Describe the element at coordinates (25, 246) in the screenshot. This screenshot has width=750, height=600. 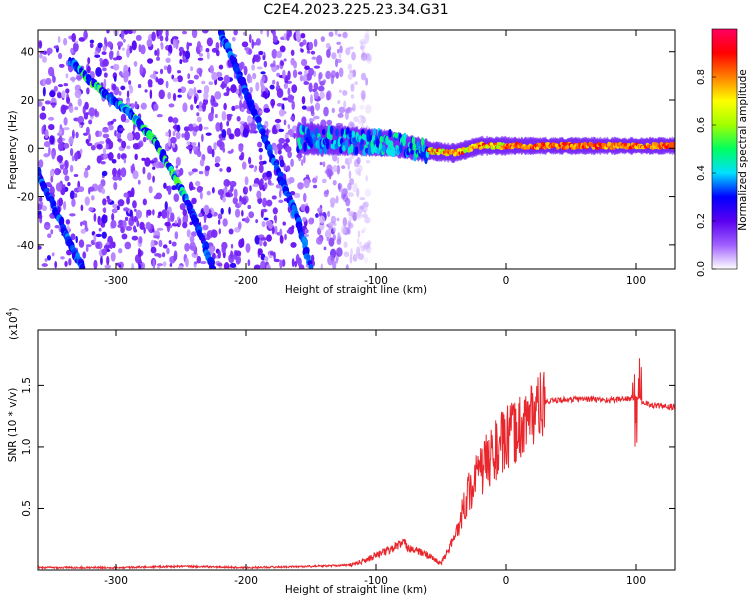
I see `spectrogram-ytick-label: -40` at that location.